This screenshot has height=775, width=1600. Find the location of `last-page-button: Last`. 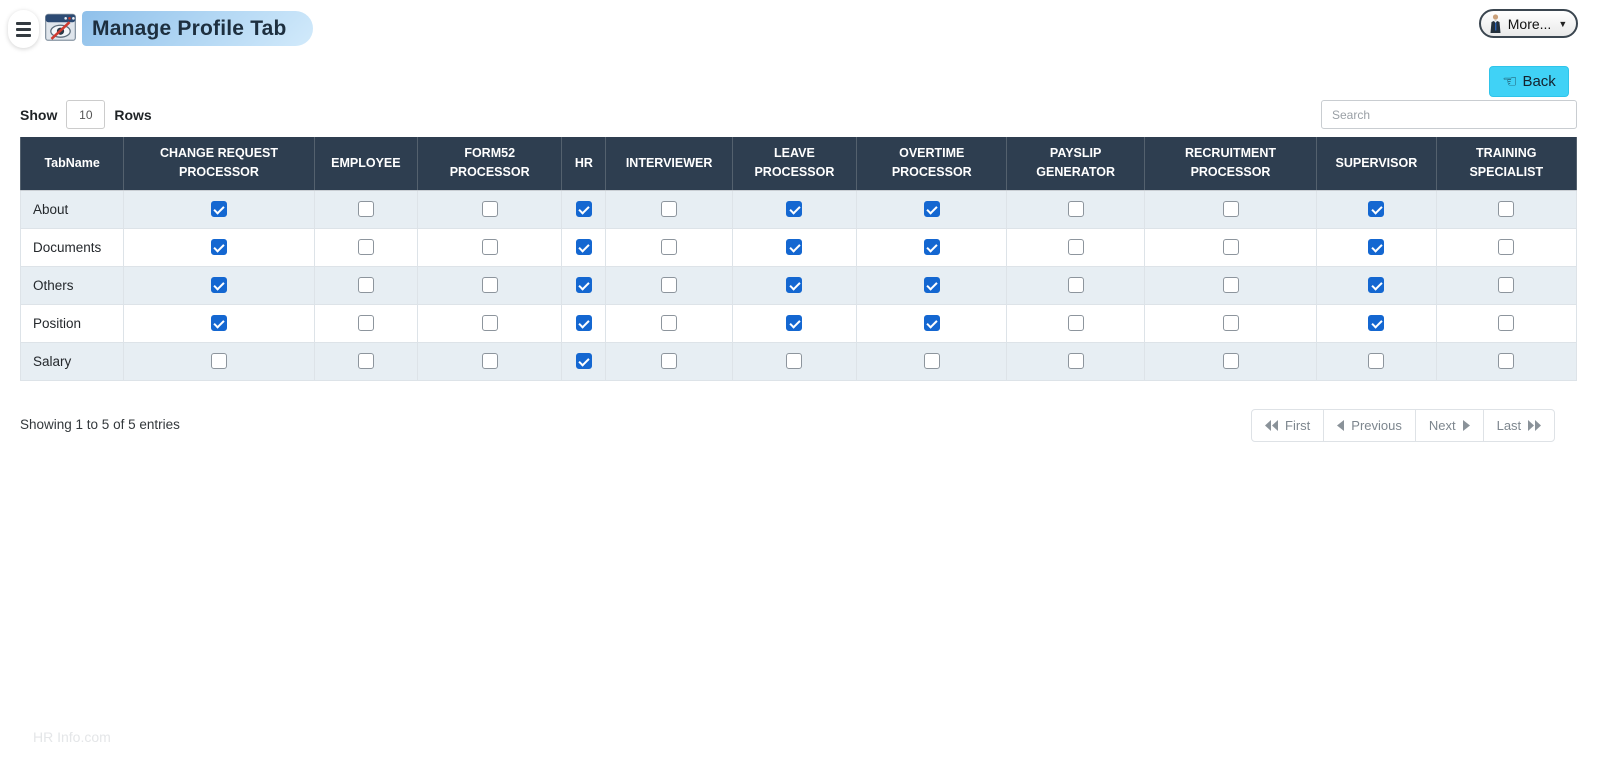

last-page-button: Last is located at coordinates (1519, 425).